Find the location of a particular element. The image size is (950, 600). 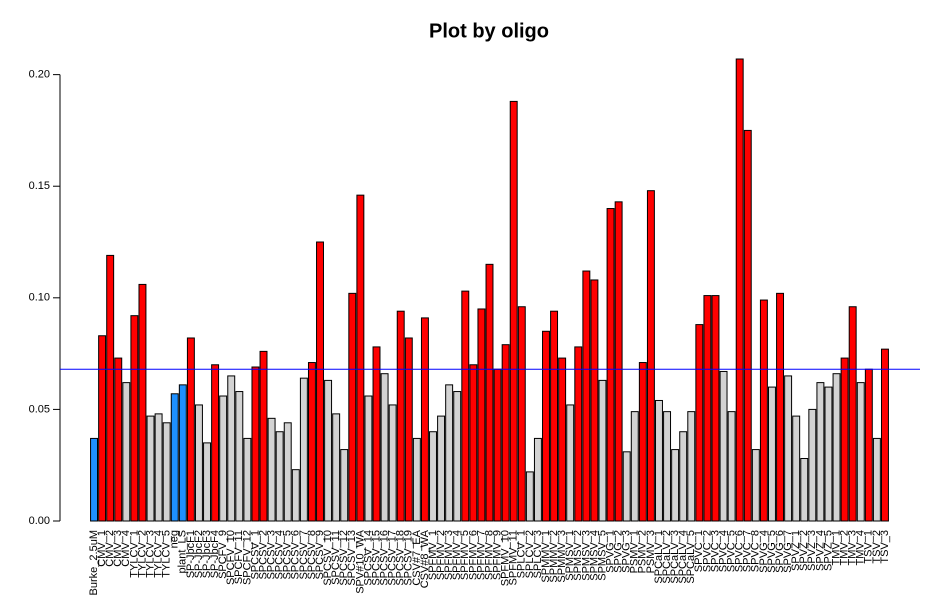

x-tick-label: SPCFV_12 is located at coordinates (247, 557).